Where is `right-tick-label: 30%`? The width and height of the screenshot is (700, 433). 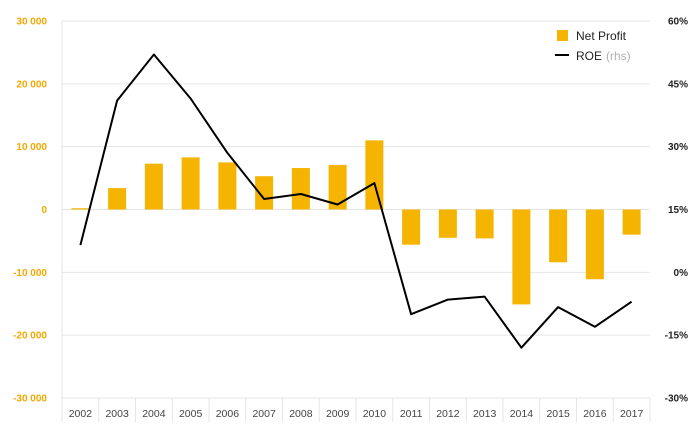 right-tick-label: 30% is located at coordinates (678, 147).